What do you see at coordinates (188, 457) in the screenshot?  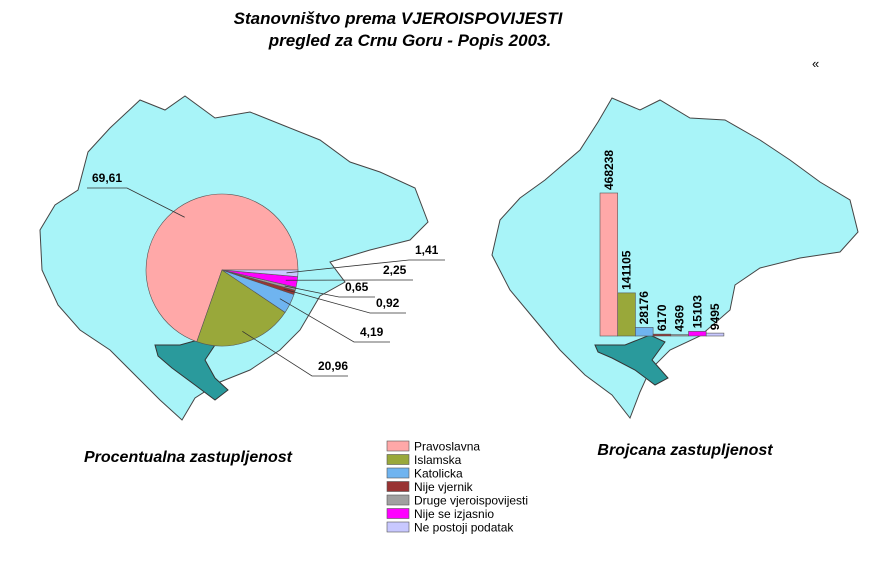 I see `pie-title: Procentualna zastupljenost` at bounding box center [188, 457].